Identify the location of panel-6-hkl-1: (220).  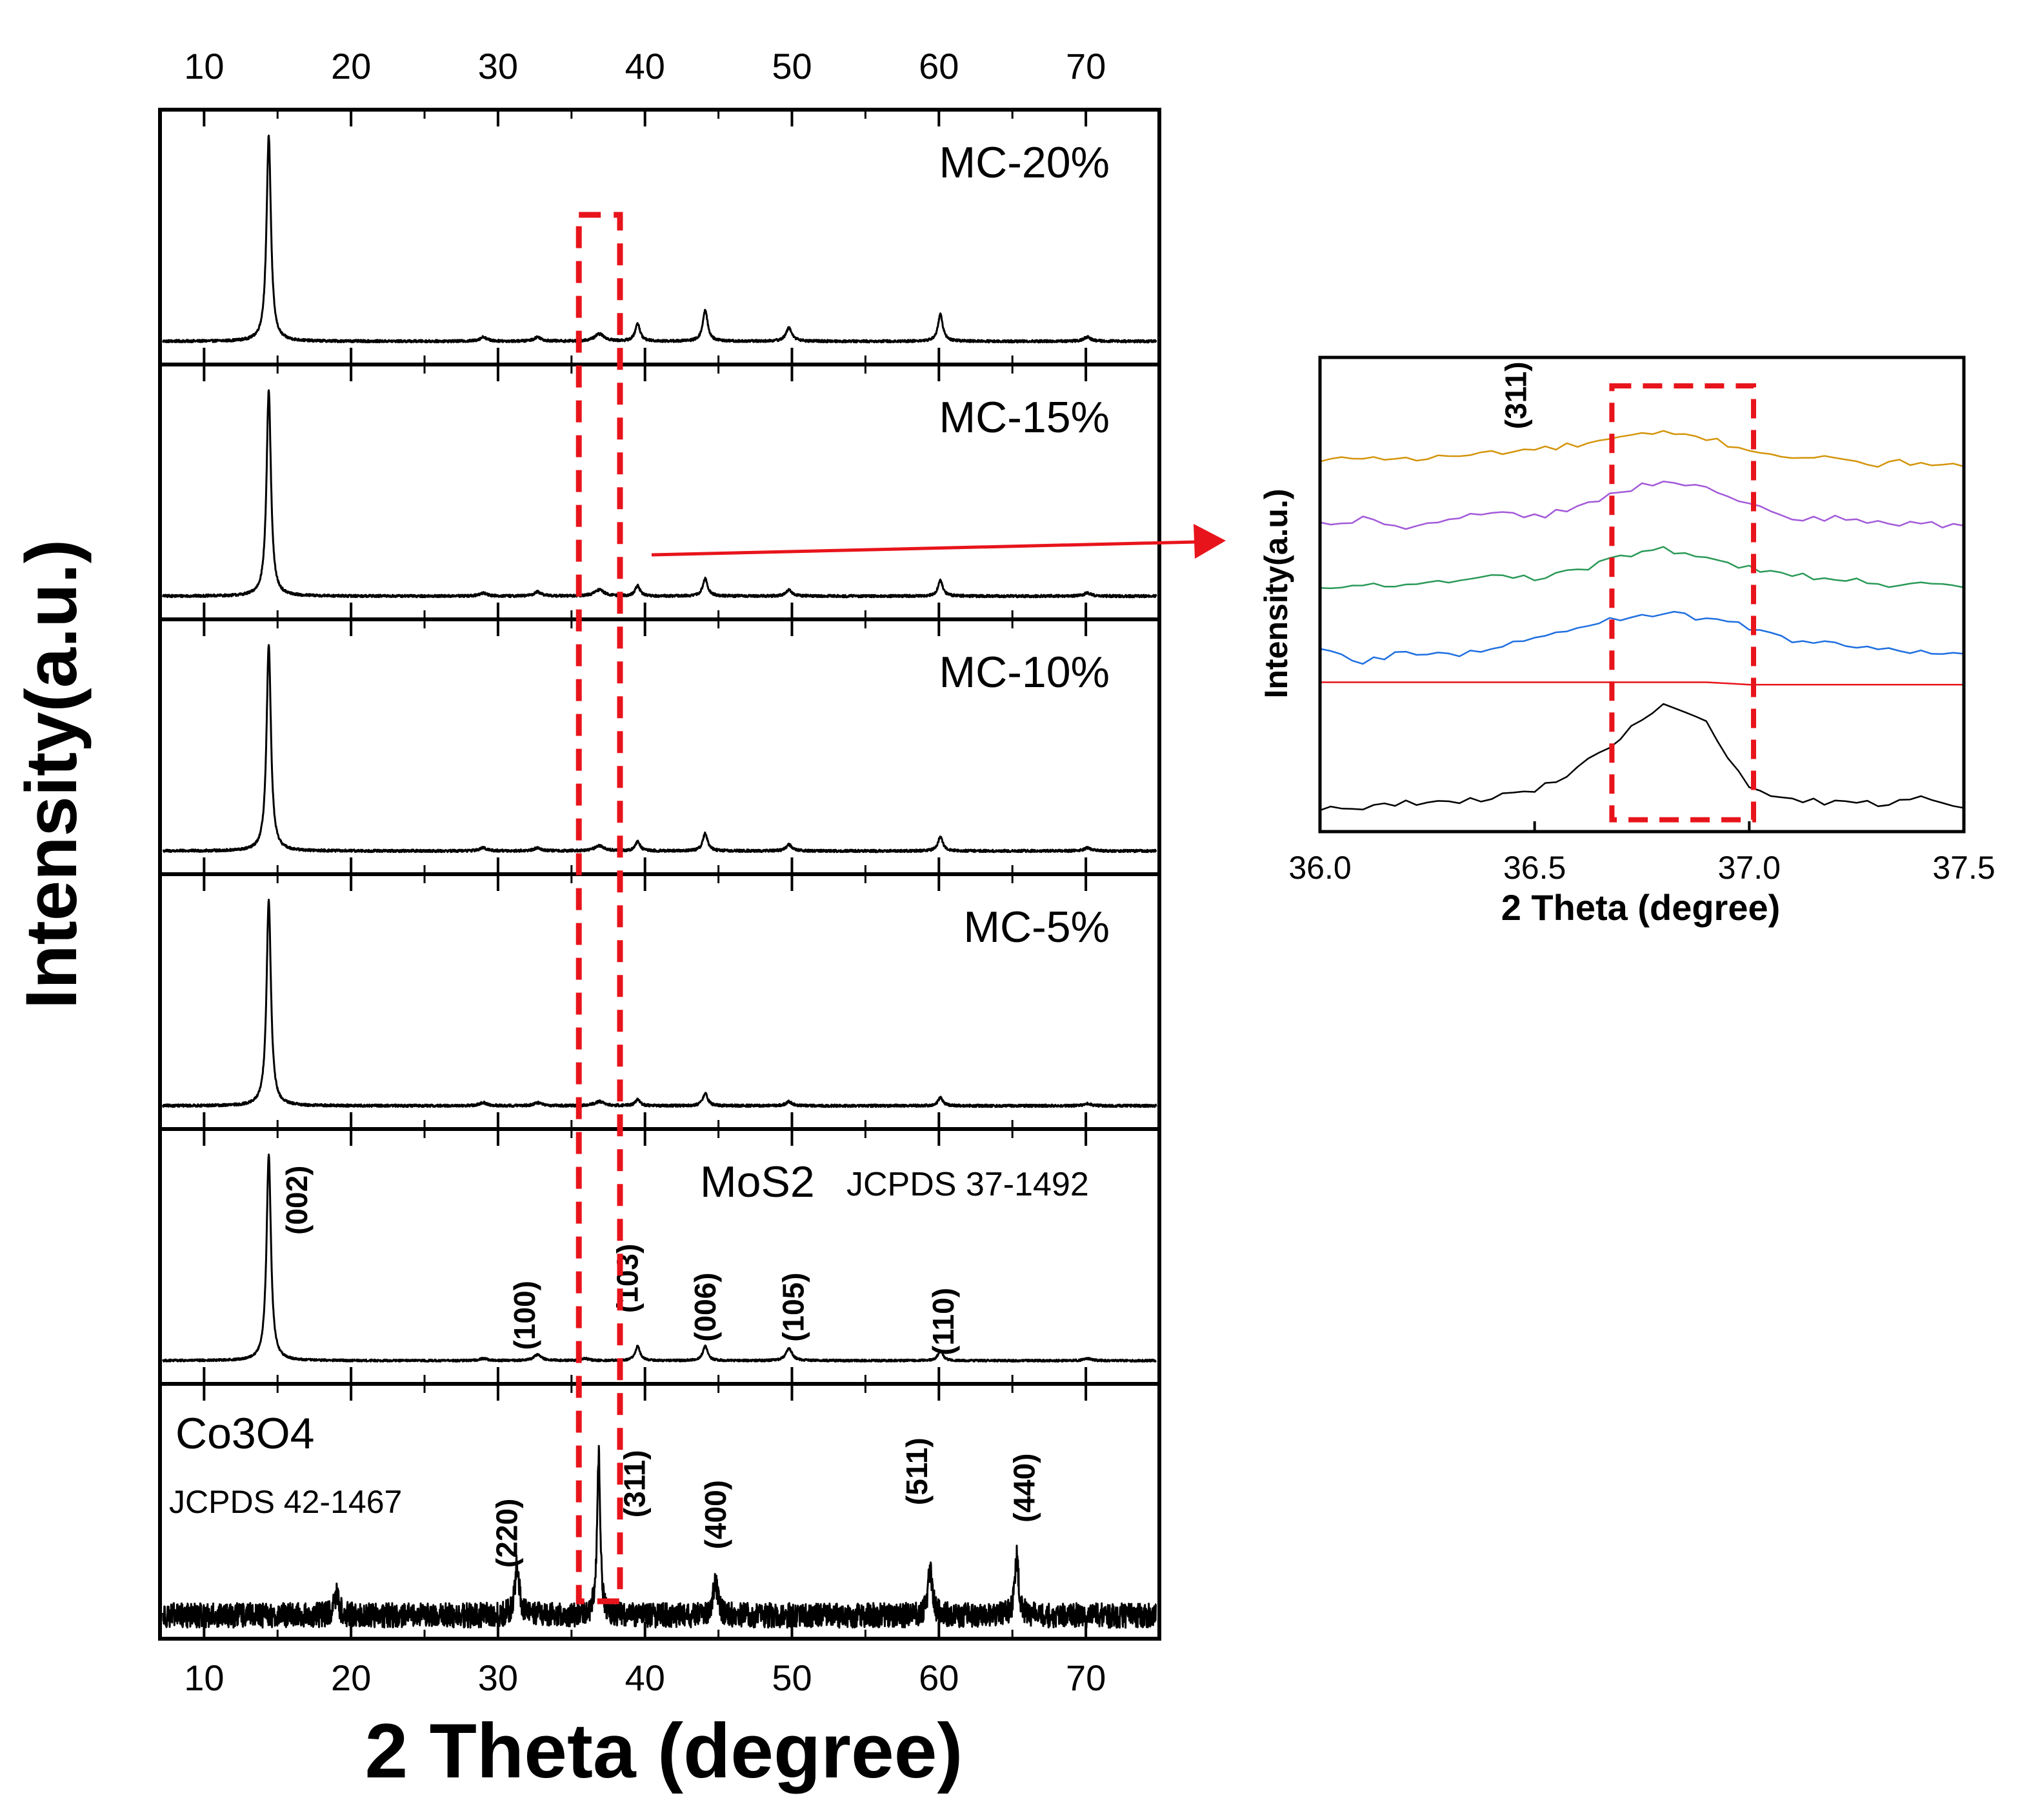
(507, 1533).